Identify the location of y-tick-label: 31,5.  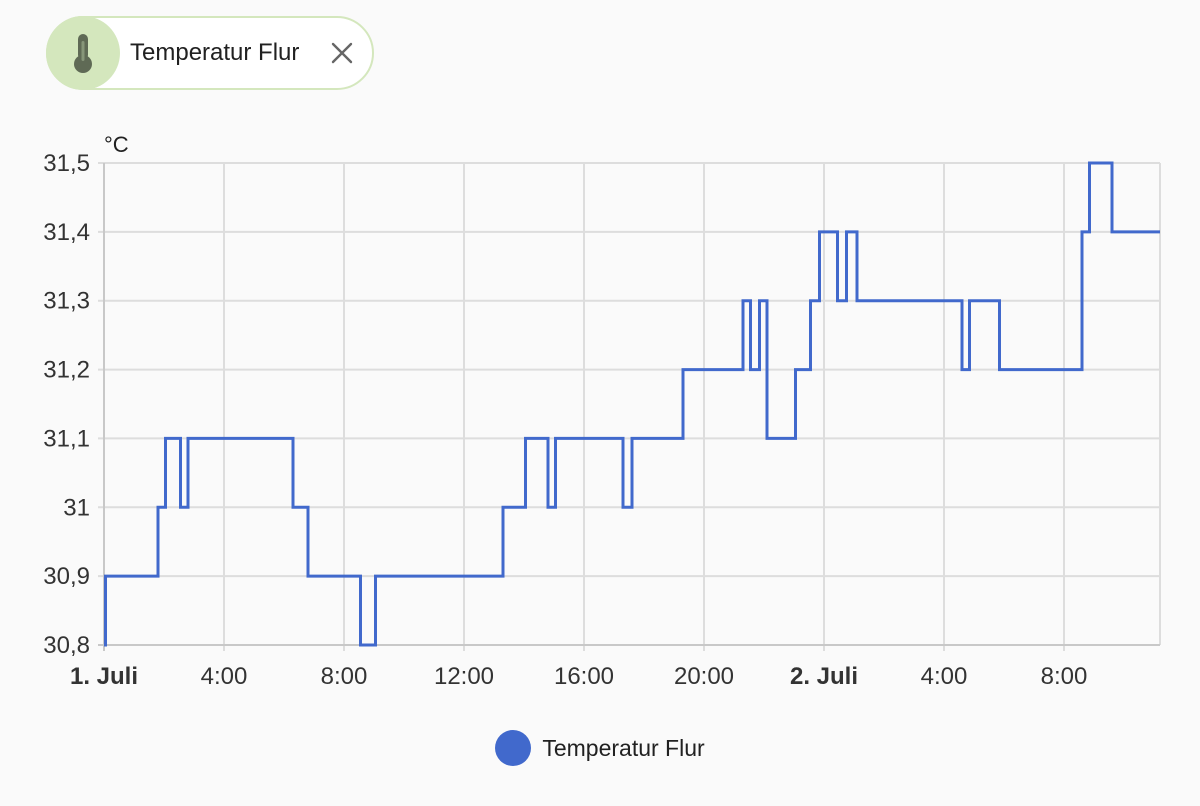
(66, 163).